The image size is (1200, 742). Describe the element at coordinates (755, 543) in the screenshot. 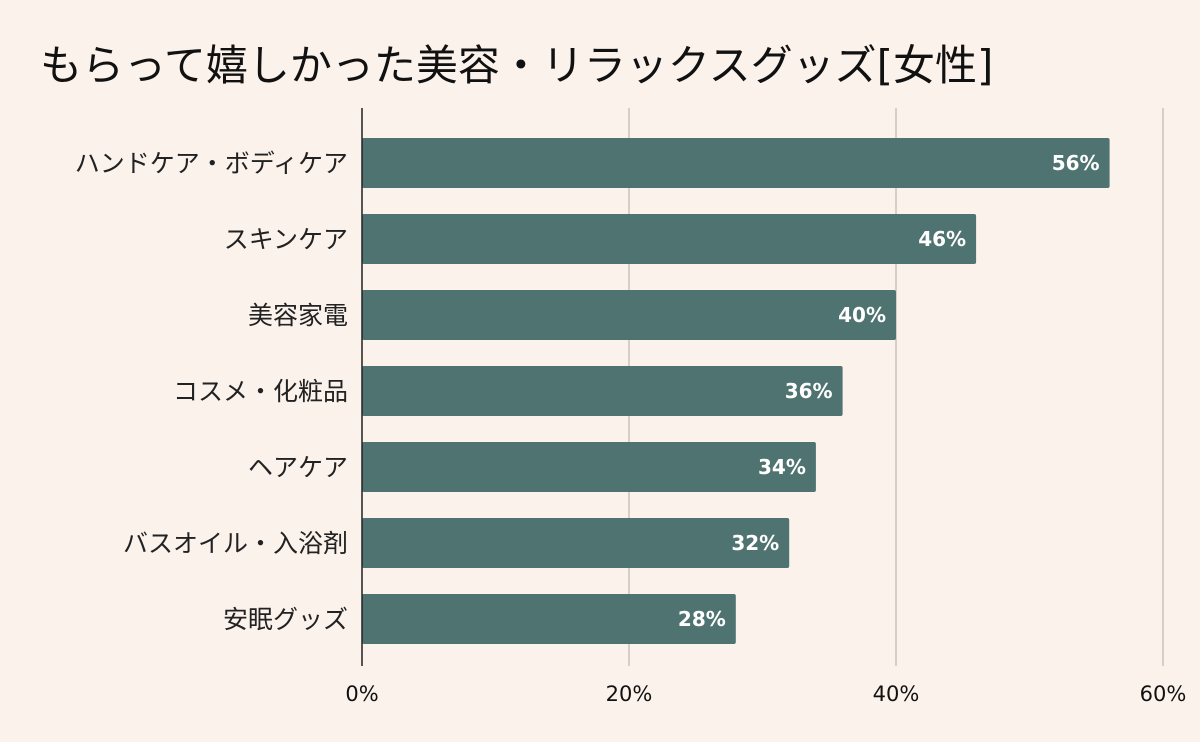

I see `bar-value-label: 32%` at that location.